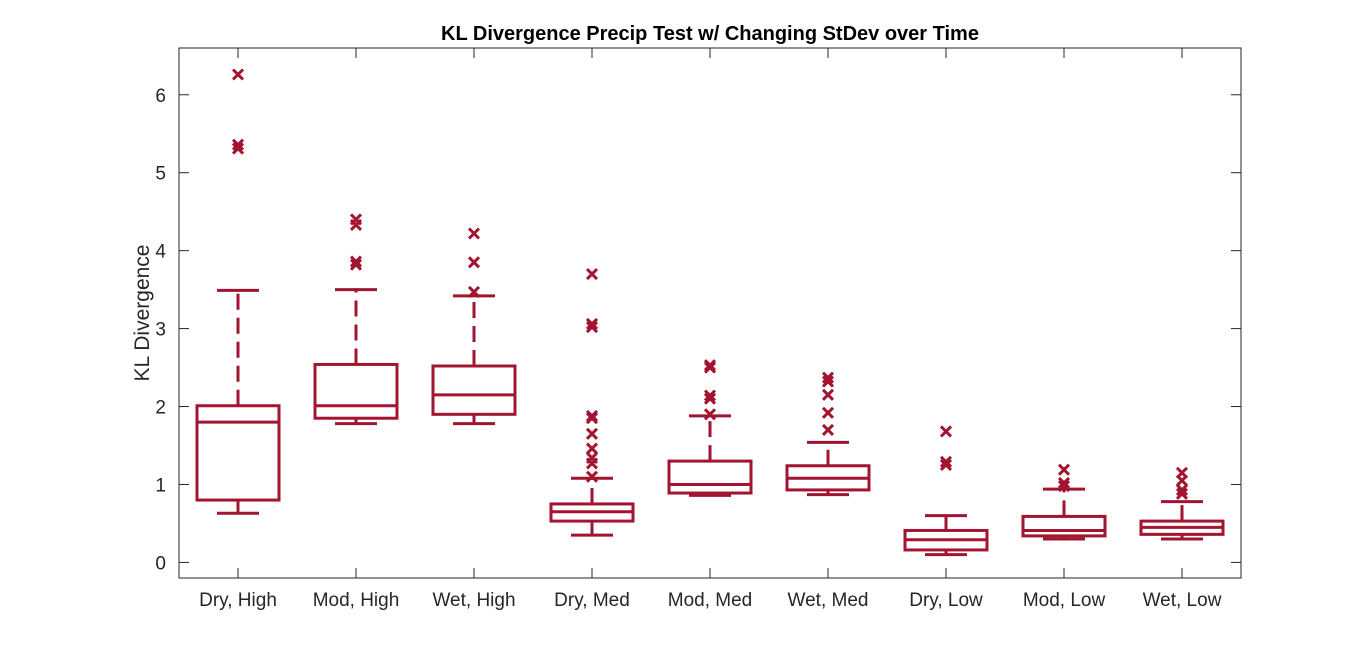 The width and height of the screenshot is (1370, 650). I want to click on x-tick-label: Mod, High, so click(356, 600).